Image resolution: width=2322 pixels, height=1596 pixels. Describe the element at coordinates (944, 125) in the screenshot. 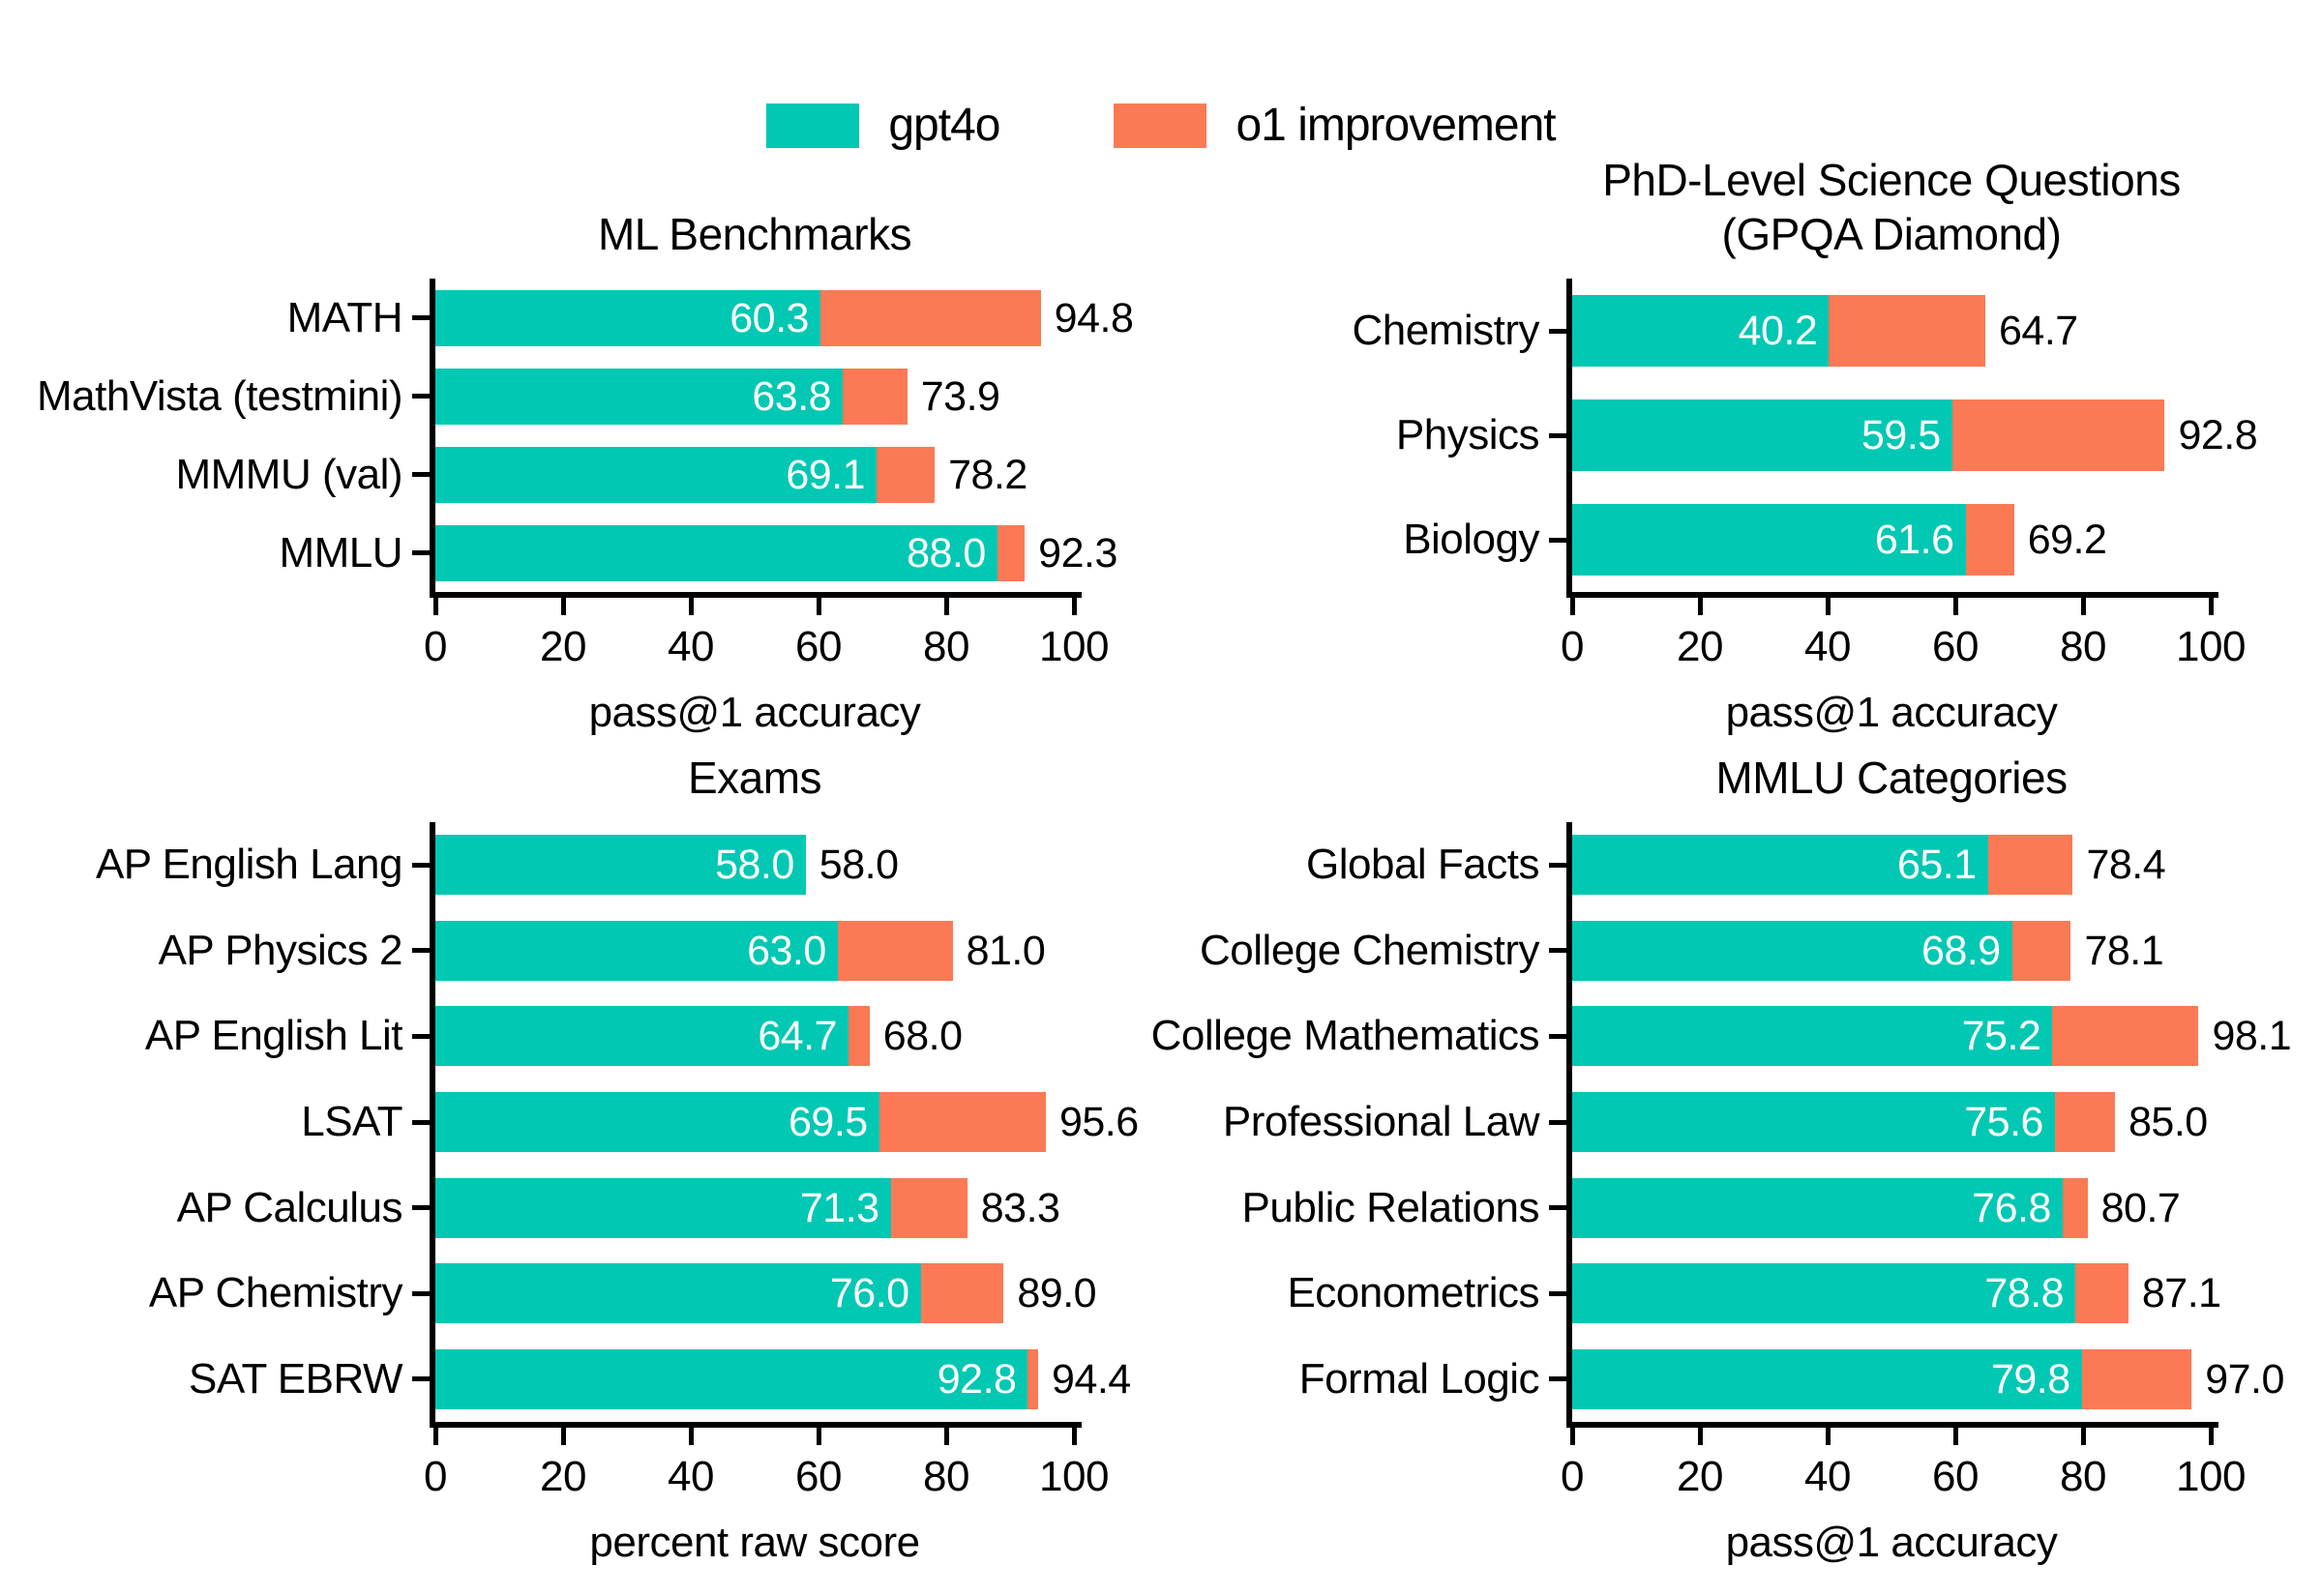

I see `legend-label-gpt4o: gpt4o` at that location.